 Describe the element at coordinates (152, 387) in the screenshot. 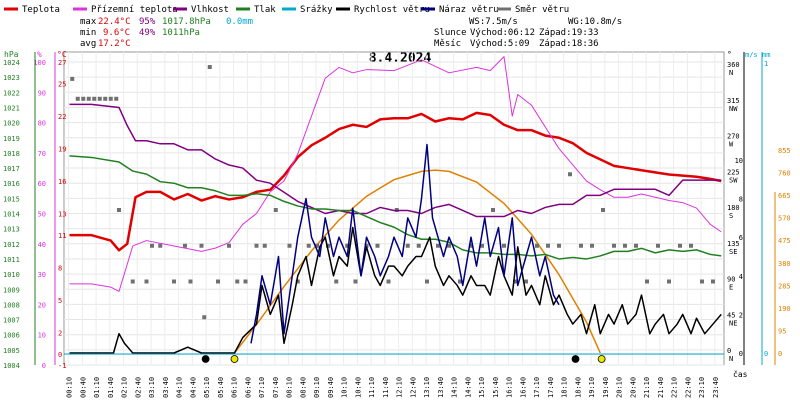

I see `x-tick-label: 03:10` at that location.